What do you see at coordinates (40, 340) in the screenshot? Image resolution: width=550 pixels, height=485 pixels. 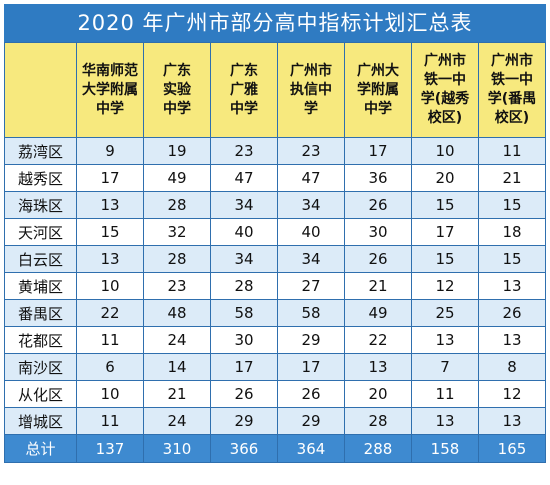 I see `district-cell: 花都区` at bounding box center [40, 340].